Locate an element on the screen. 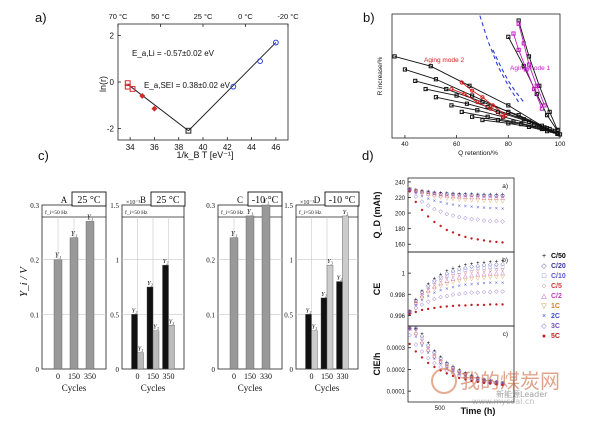 Image resolution: width=600 pixels, height=423 pixels. panel-c-freq-label: f_i=50 Hz is located at coordinates (310, 212).